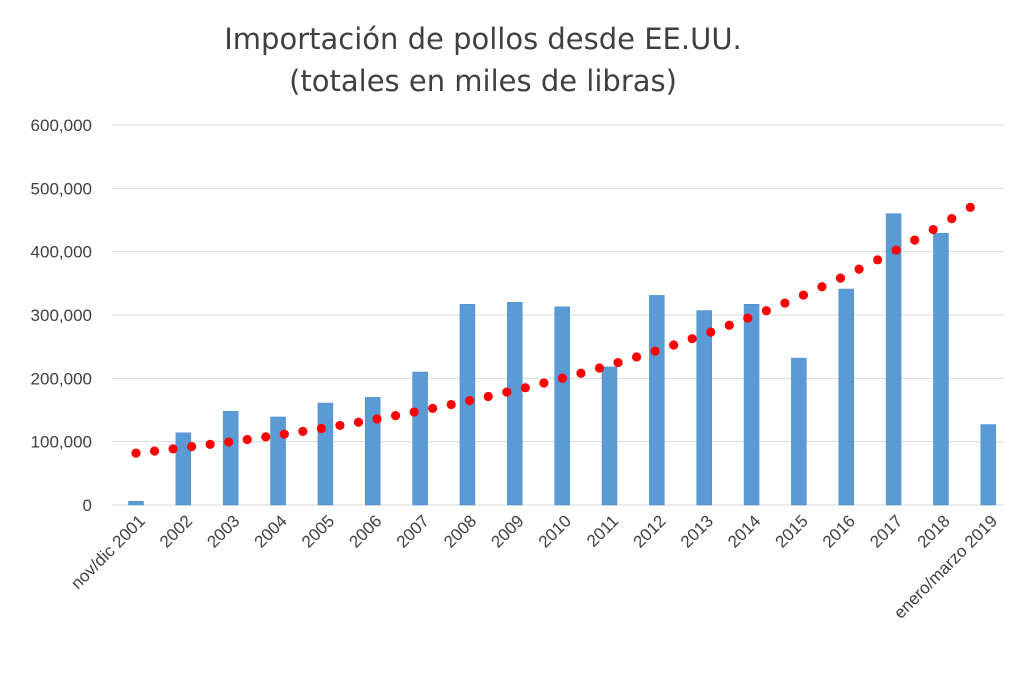 This screenshot has height=674, width=1024. What do you see at coordinates (61, 125) in the screenshot?
I see `y-tick-label: 600,000` at bounding box center [61, 125].